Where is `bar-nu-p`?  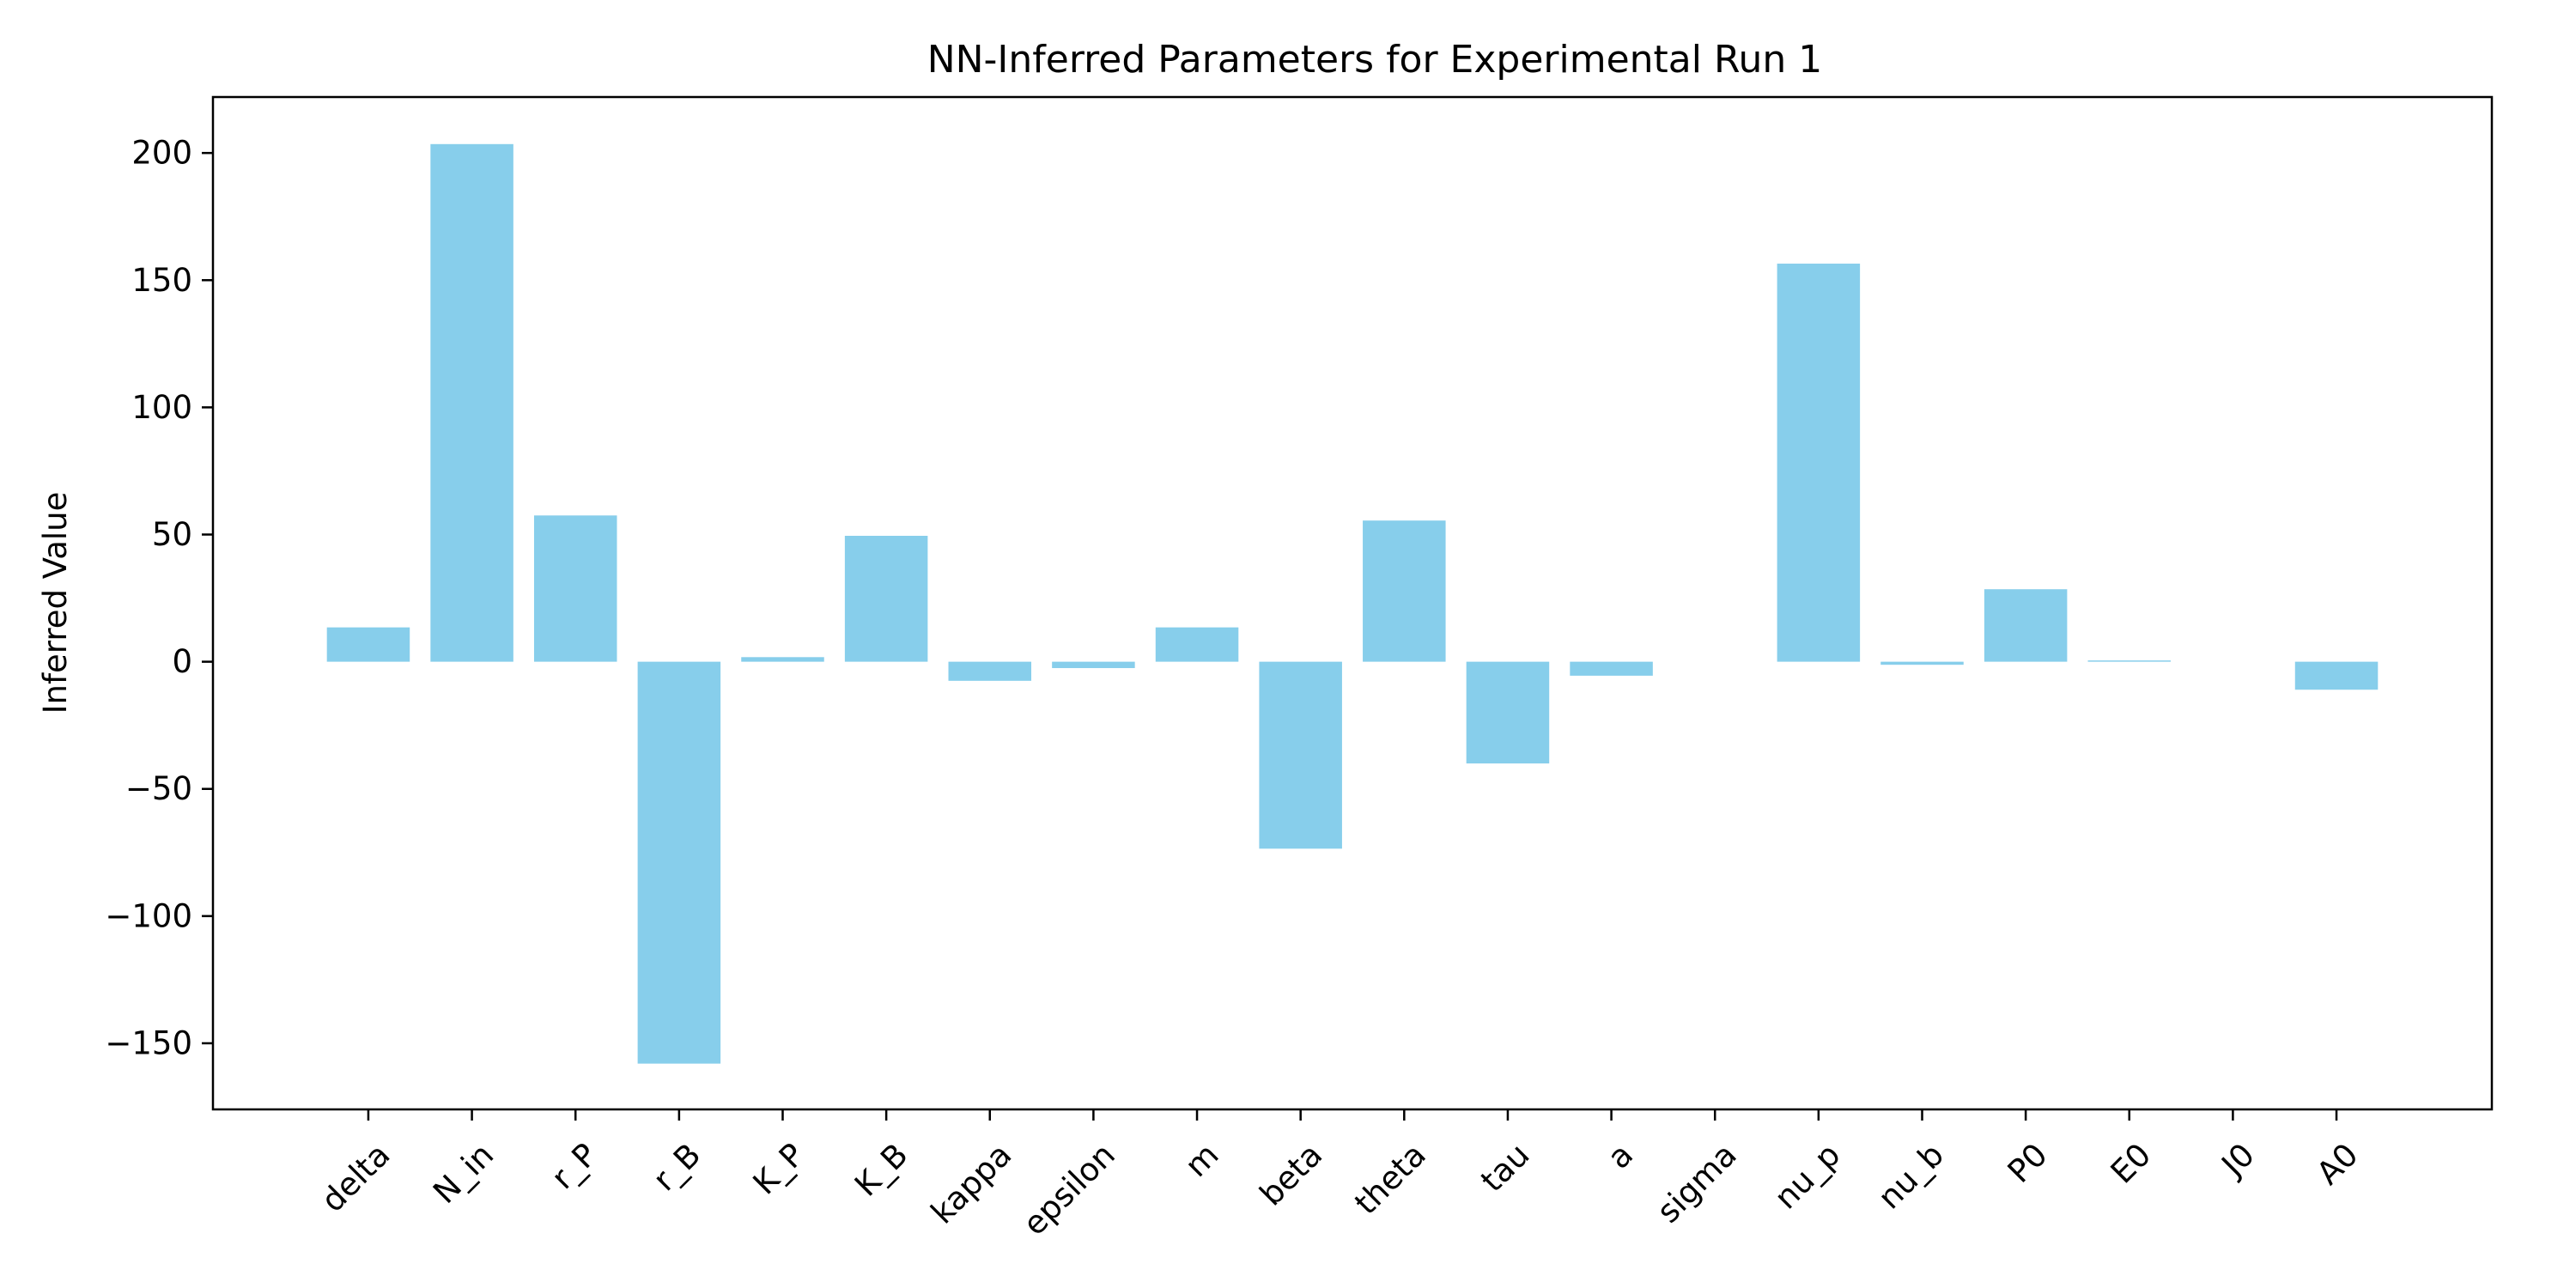 bar-nu-p is located at coordinates (1819, 463).